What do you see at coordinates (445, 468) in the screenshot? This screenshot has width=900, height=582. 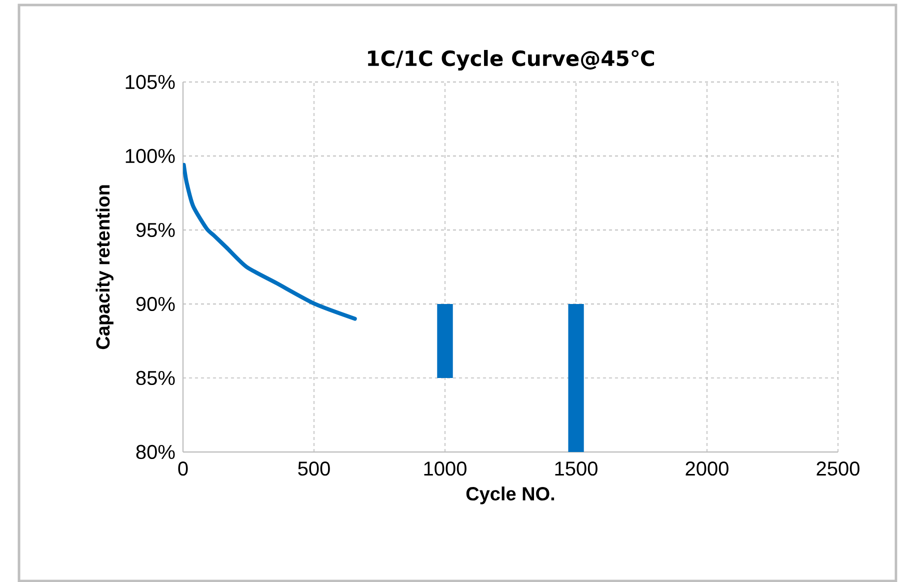 I see `x-tick-label: 1000` at bounding box center [445, 468].